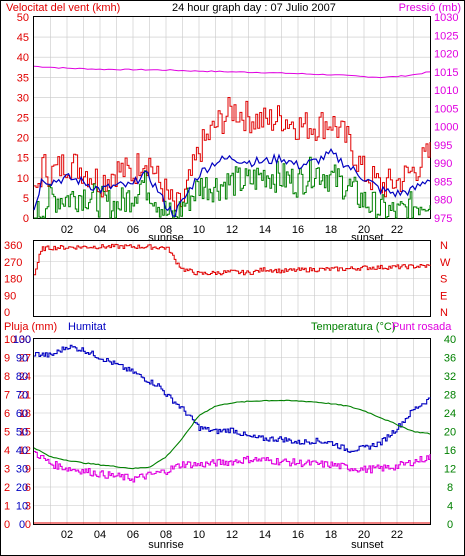 Image resolution: width=465 pixels, height=556 pixels. Describe the element at coordinates (7, 414) in the screenshot. I see `rain-tick-label: 6` at that location.